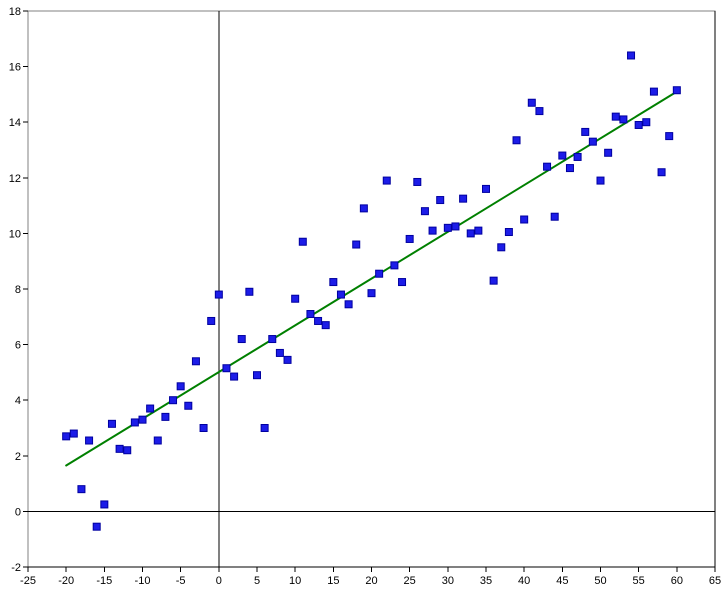  I want to click on x-tick-label: 35, so click(486, 581).